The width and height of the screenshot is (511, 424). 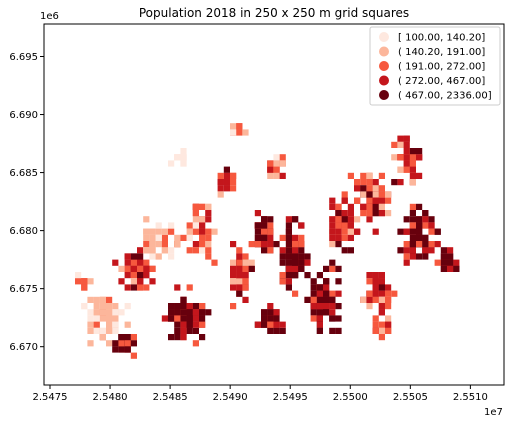 I want to click on x-tick-label: 2.5500, so click(x=350, y=397).